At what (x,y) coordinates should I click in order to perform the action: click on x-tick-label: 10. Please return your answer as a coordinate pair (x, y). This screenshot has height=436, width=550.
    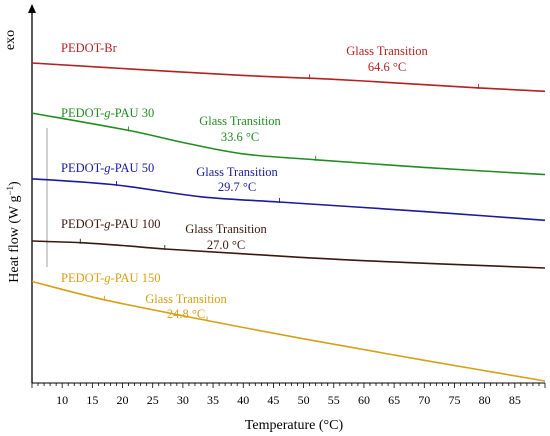
    Looking at the image, I should click on (62, 400).